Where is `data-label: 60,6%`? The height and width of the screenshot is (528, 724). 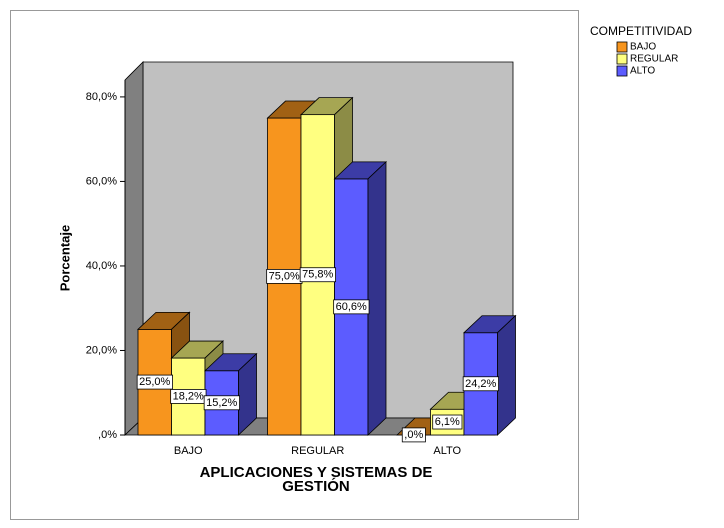 data-label: 60,6% is located at coordinates (351, 307).